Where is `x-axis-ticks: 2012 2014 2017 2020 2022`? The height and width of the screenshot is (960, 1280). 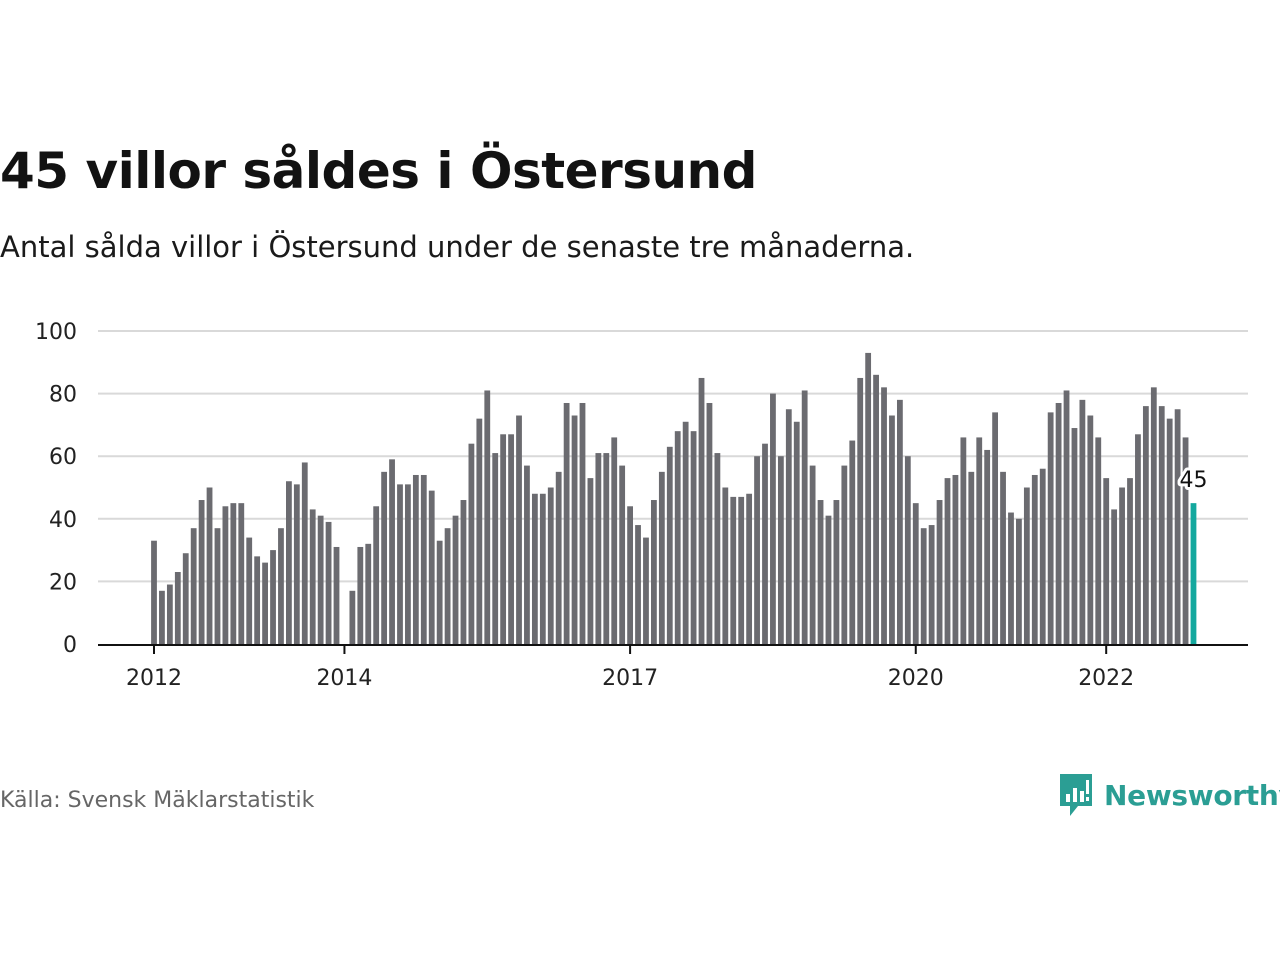 x-axis-ticks: 2012 2014 2017 2020 2022 is located at coordinates (630, 668).